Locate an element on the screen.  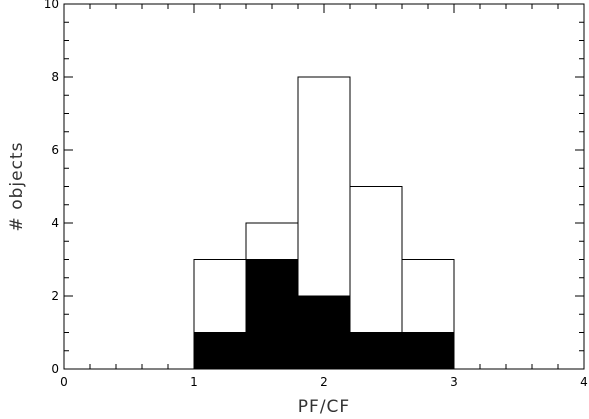
x-tick-label: 2 is located at coordinates (324, 382).